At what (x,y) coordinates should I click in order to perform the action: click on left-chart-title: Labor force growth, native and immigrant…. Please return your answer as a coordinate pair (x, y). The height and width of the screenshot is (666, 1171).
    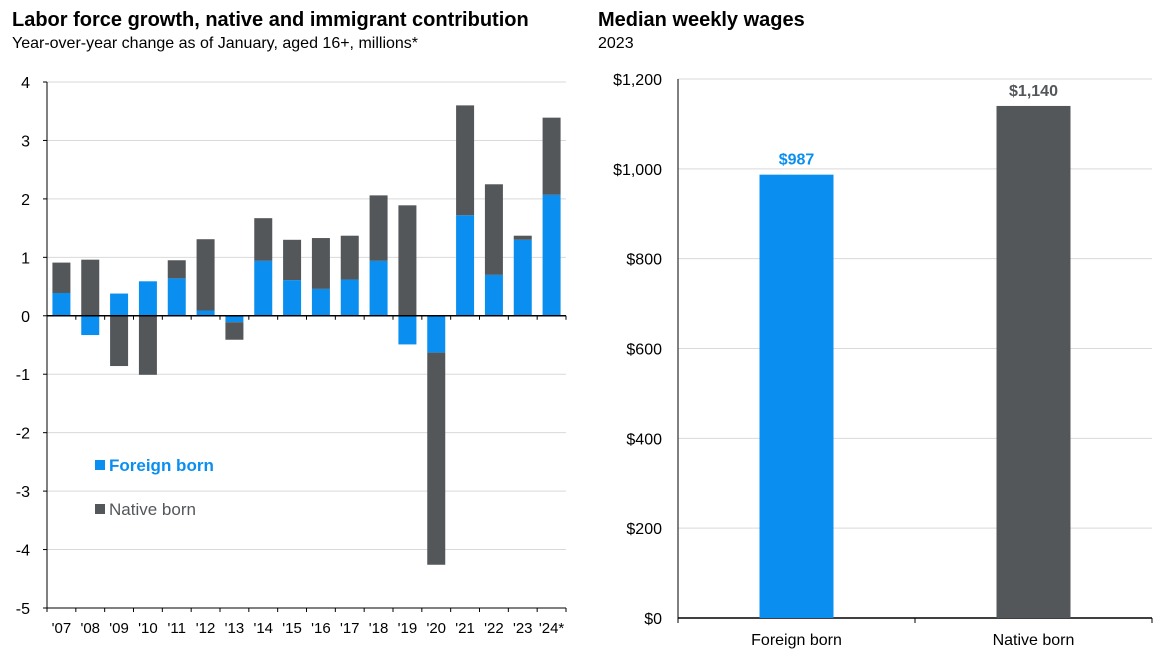
    Looking at the image, I should click on (270, 20).